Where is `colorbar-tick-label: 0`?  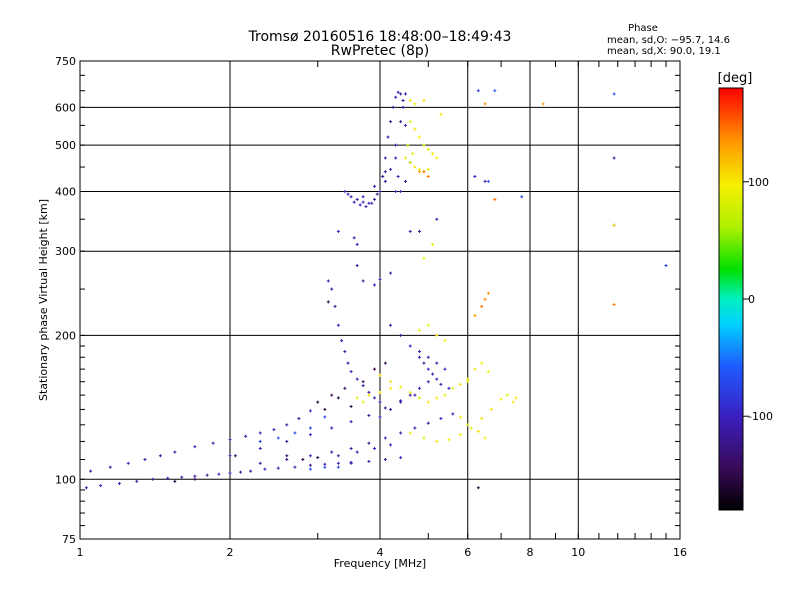
colorbar-tick-label: 0 is located at coordinates (751, 299).